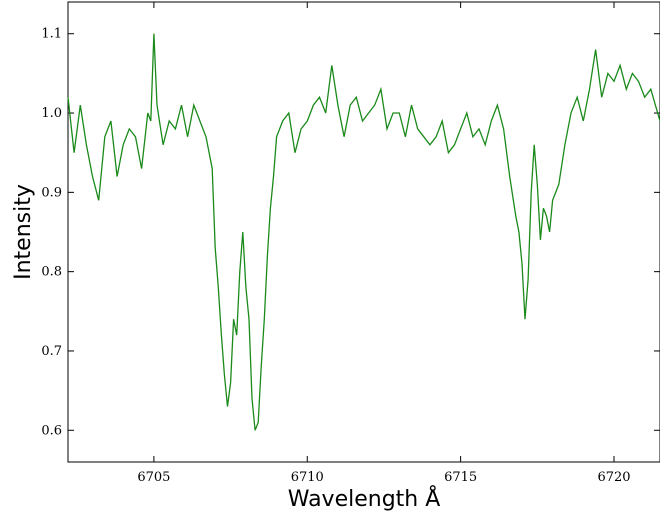 The width and height of the screenshot is (660, 520). I want to click on y-tick-label: 0.7, so click(51, 351).